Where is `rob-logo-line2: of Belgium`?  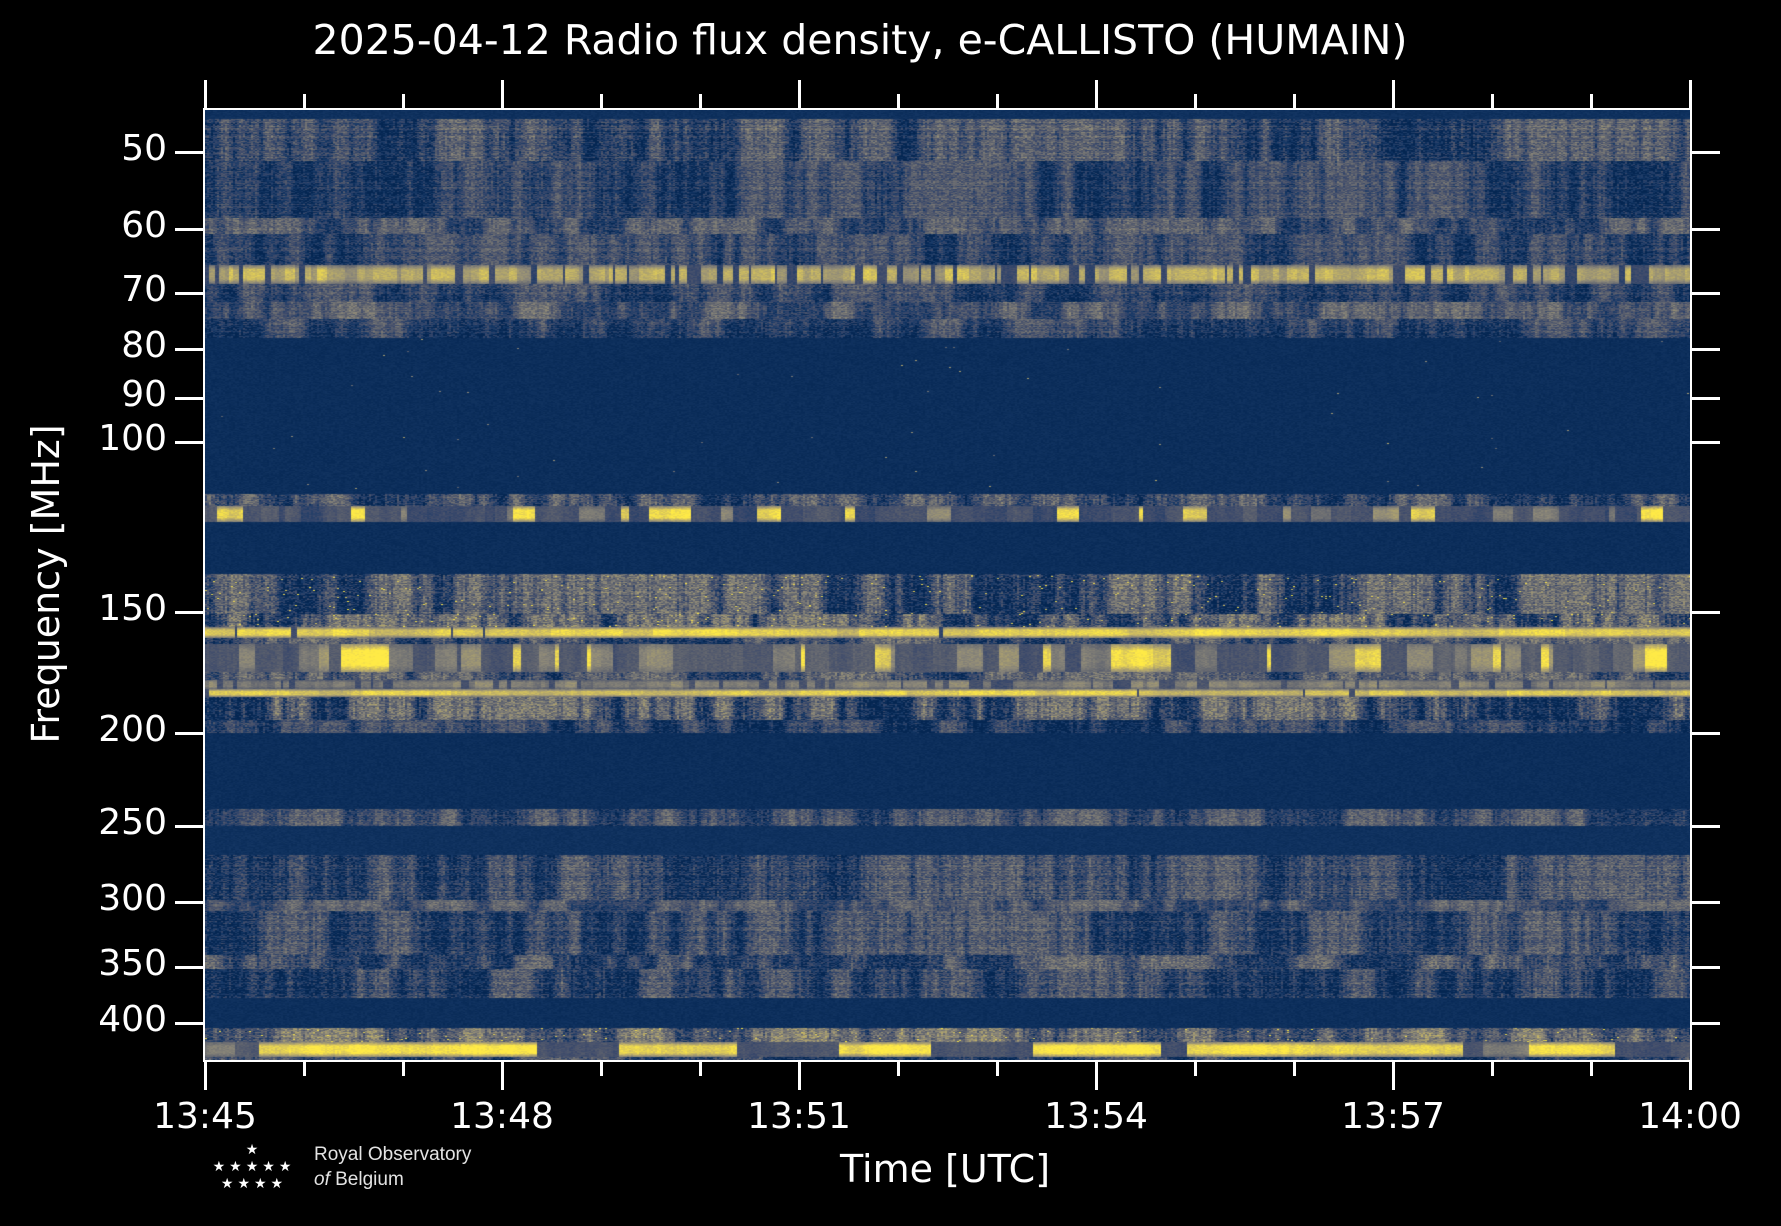
rob-logo-line2: of Belgium is located at coordinates (392, 1179).